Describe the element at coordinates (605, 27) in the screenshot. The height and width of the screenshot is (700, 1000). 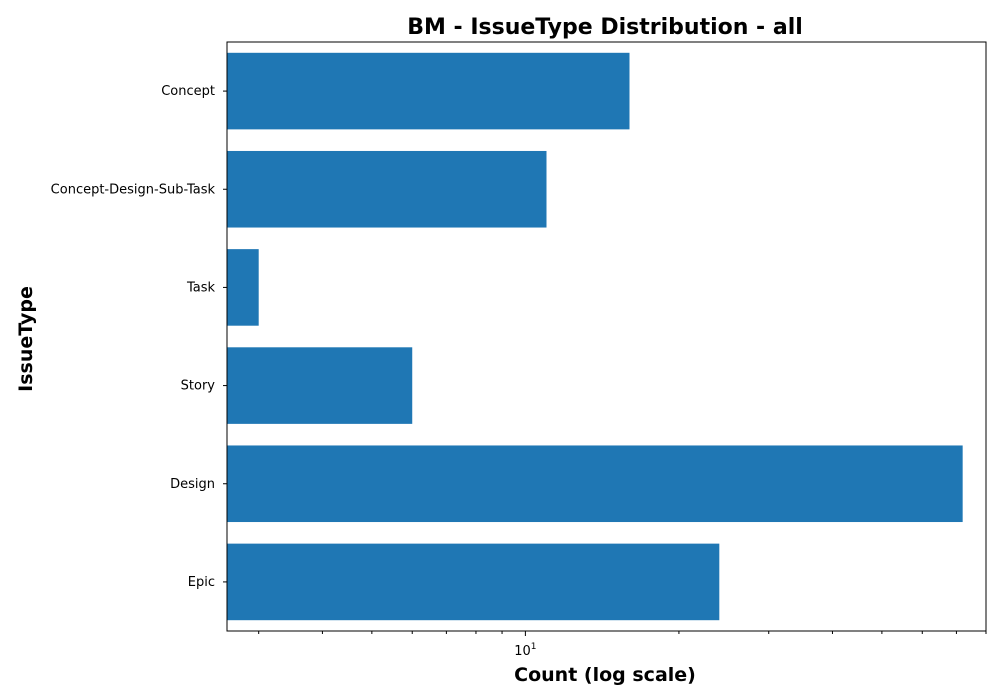
I see `chart-title: BM - IssueType Distribution - all` at that location.